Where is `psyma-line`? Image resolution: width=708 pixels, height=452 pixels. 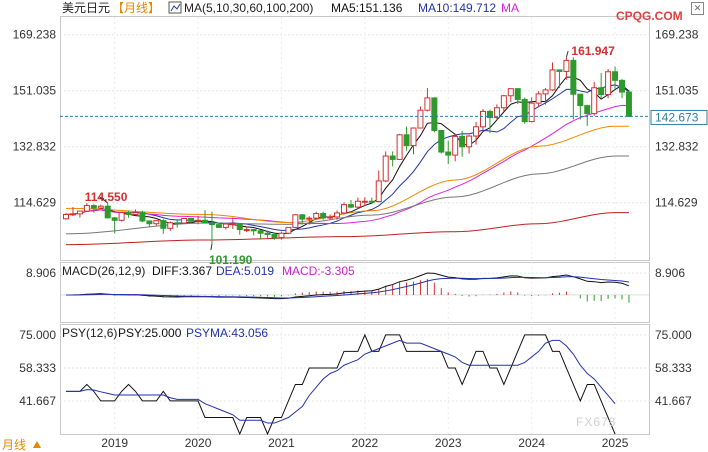 psyma-line is located at coordinates (341, 381).